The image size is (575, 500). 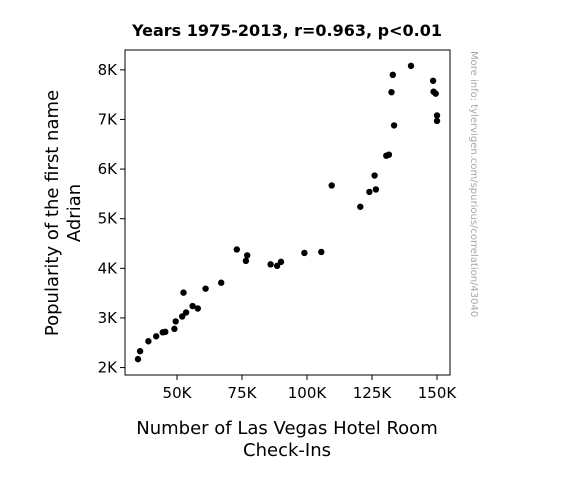 I want to click on y-tick-label: 8K, so click(x=108, y=70).